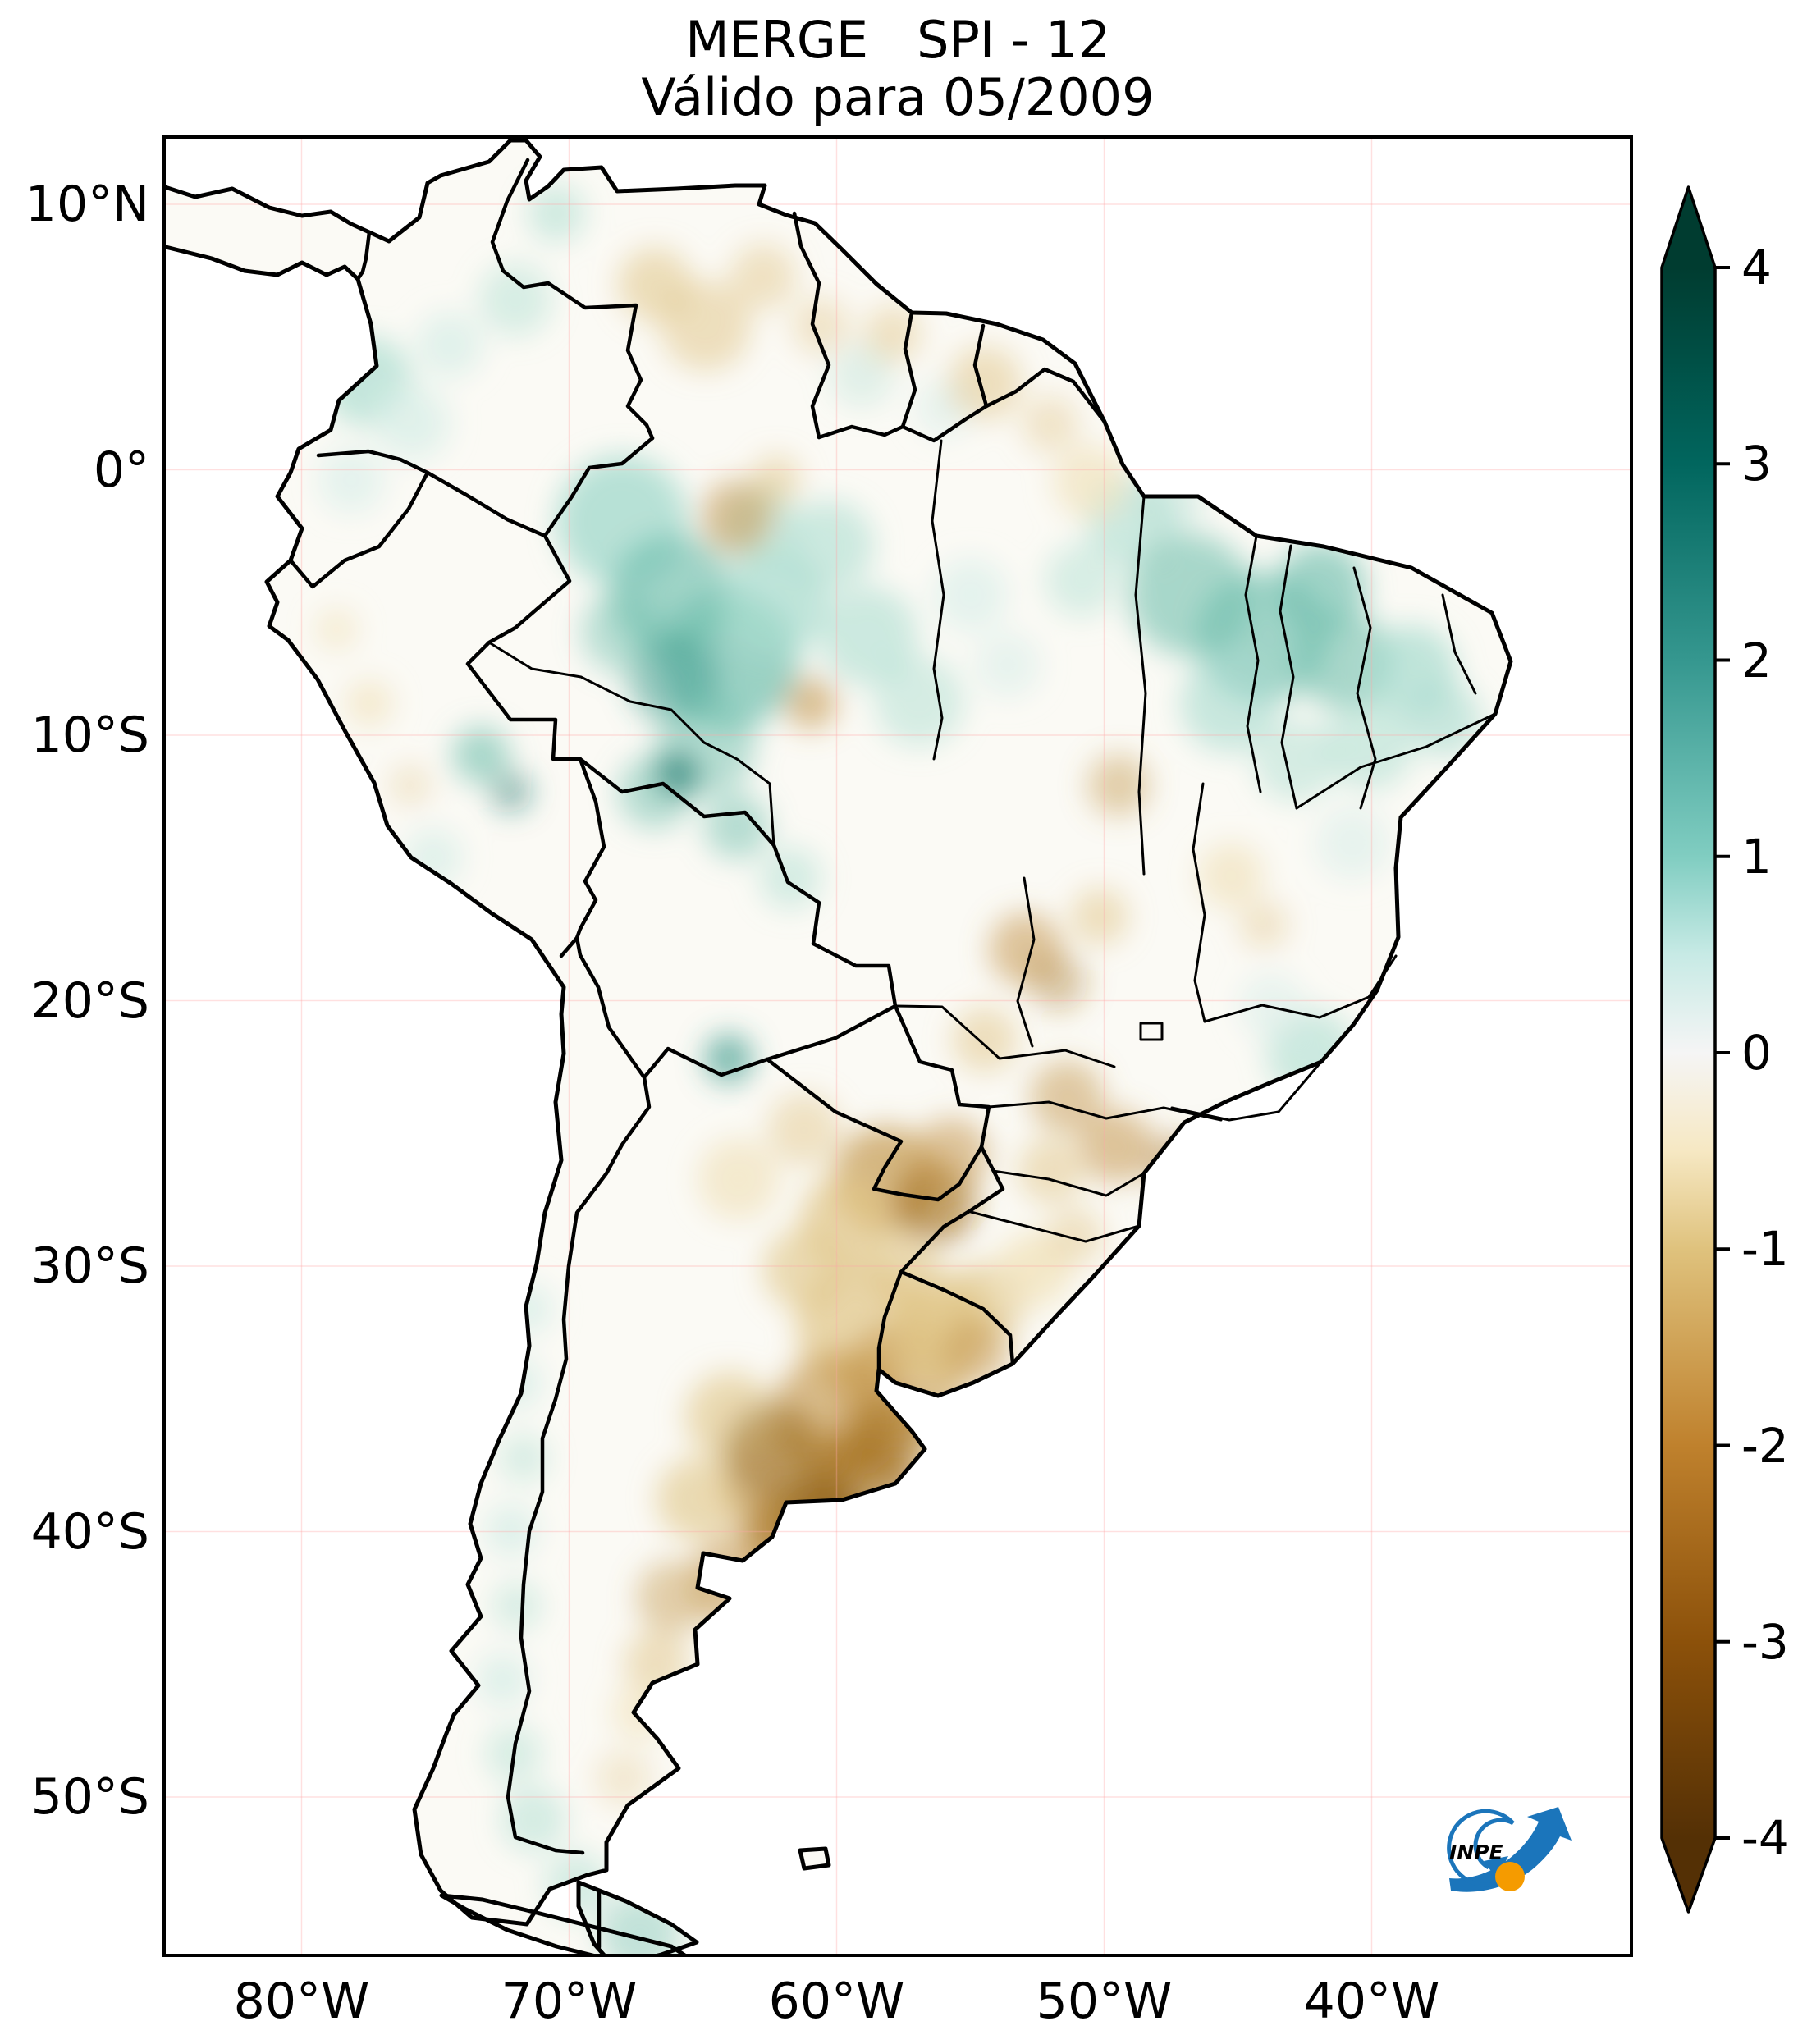 This screenshot has width=1798, height=2044. What do you see at coordinates (1104, 2002) in the screenshot?
I see `lon-tick-label: 50°W` at bounding box center [1104, 2002].